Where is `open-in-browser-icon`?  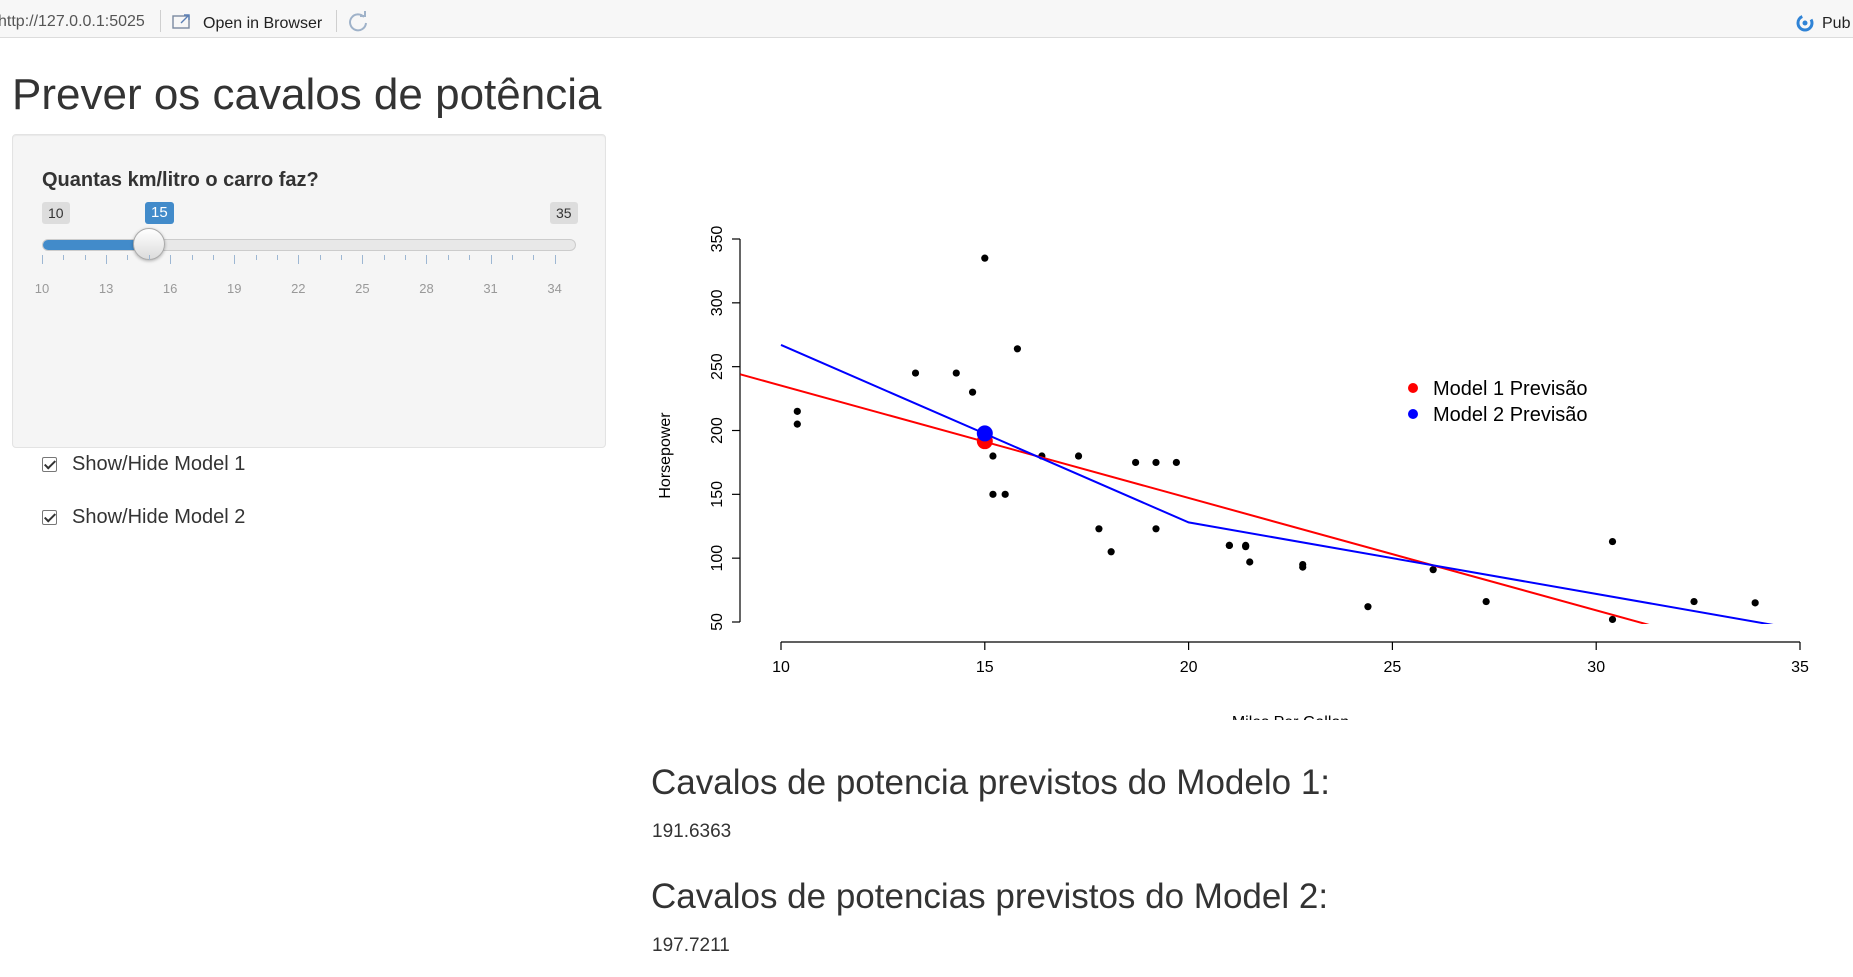 open-in-browser-icon is located at coordinates (182, 22).